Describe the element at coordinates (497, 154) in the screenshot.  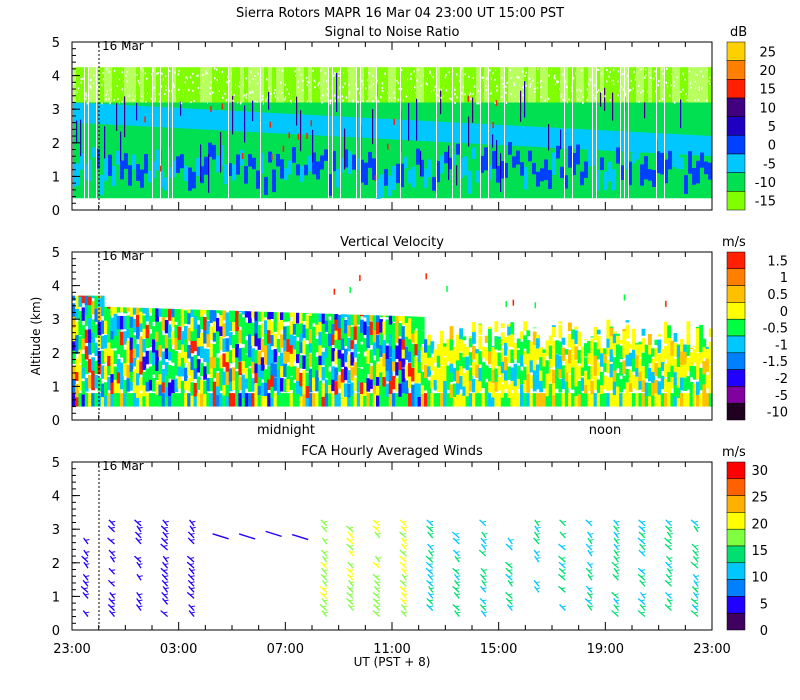
I see `snr-streak` at that location.